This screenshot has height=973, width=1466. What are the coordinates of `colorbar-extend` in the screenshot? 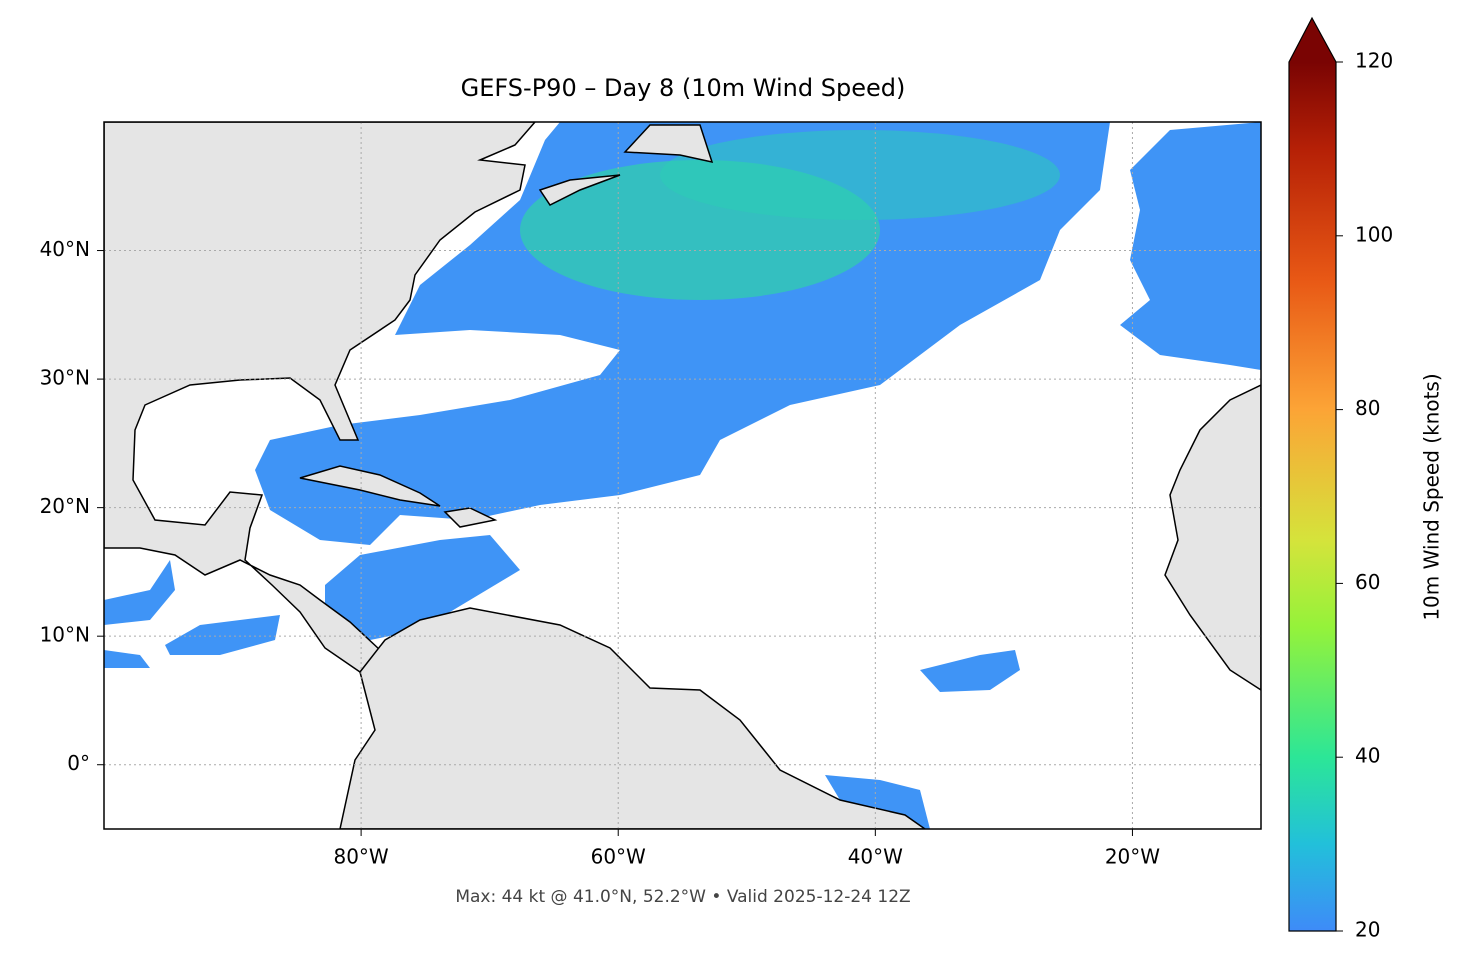 It's located at (1312, 40).